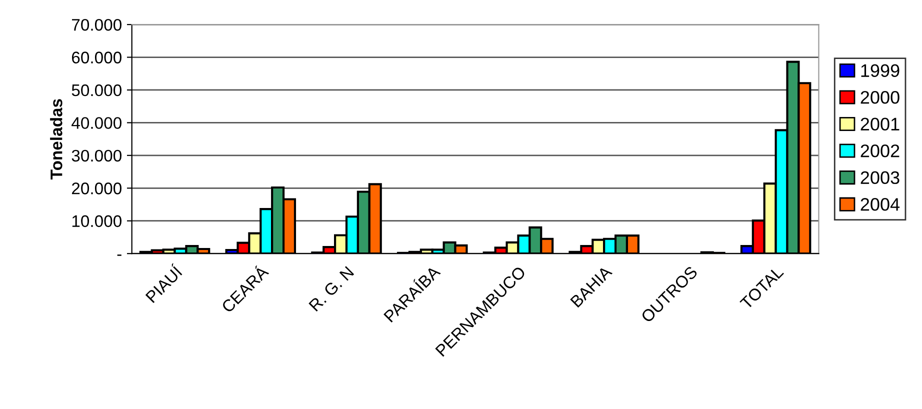  I want to click on y-tick-label: 20.000, so click(97, 188).